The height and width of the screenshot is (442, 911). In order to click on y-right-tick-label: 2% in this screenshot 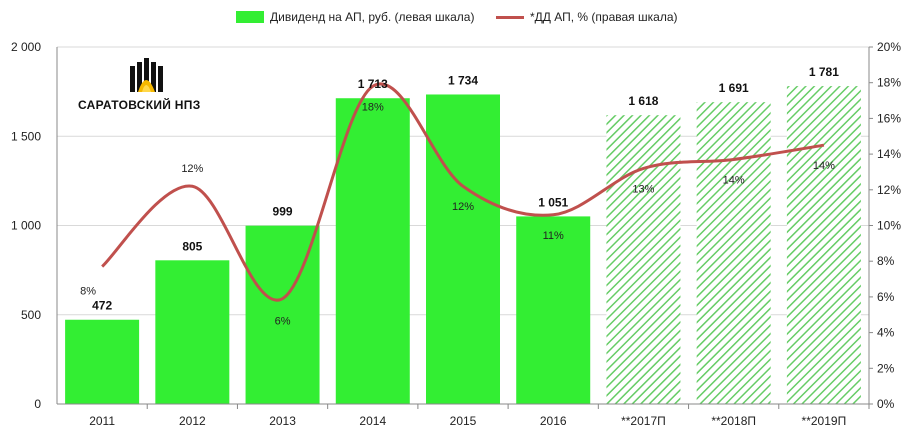, I will do `click(886, 368)`.